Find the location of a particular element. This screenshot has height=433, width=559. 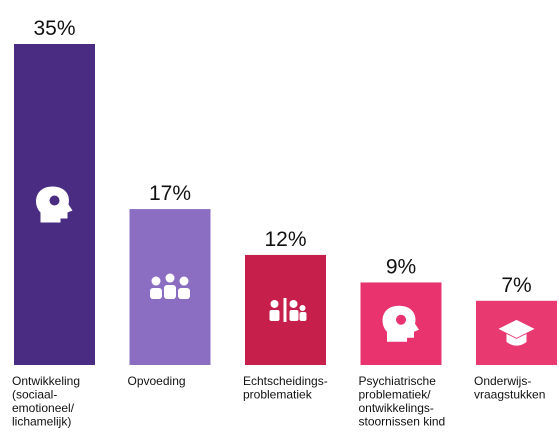

category-label: stoornissen kind is located at coordinates (402, 422).